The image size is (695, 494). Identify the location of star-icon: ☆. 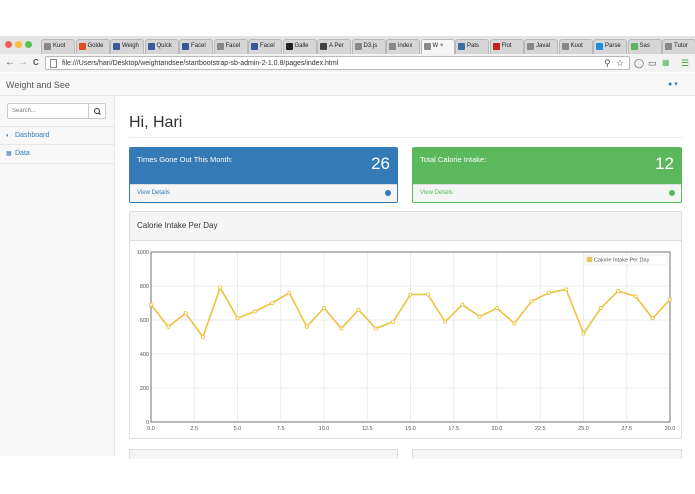
(620, 63).